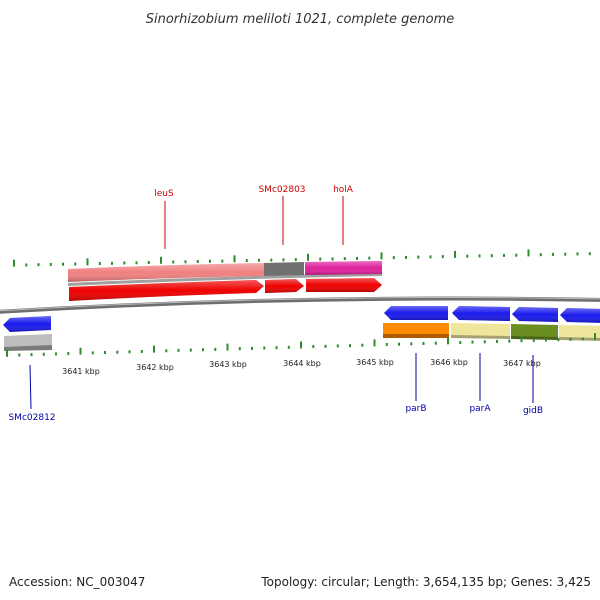 The image size is (600, 600). What do you see at coordinates (375, 362) in the screenshot?
I see `scale-label-3645: 3645 kbp` at bounding box center [375, 362].